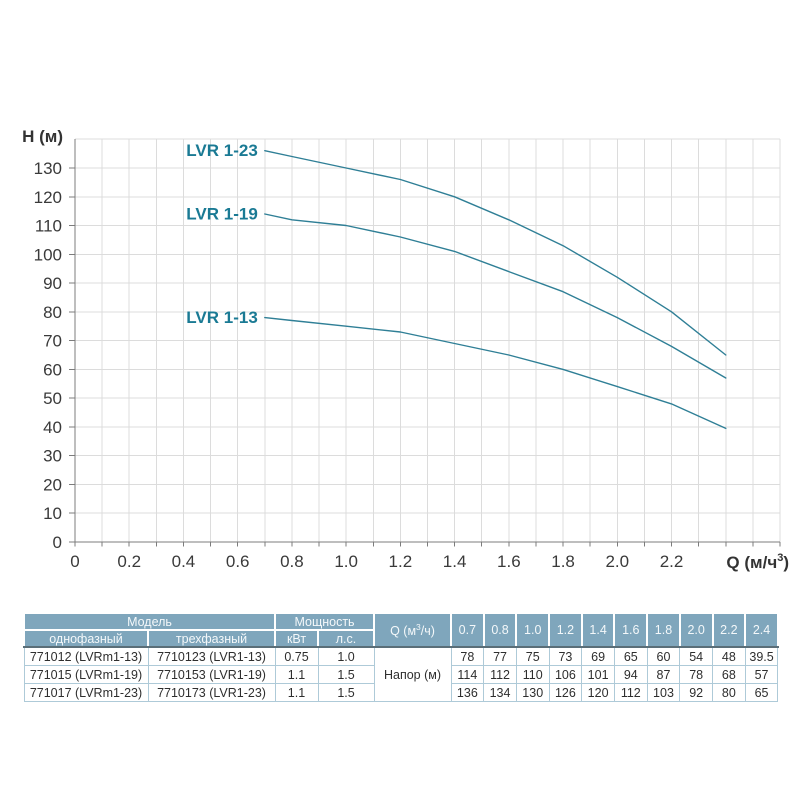 The width and height of the screenshot is (800, 800). I want to click on col-header-q-value: 2.4, so click(761, 630).